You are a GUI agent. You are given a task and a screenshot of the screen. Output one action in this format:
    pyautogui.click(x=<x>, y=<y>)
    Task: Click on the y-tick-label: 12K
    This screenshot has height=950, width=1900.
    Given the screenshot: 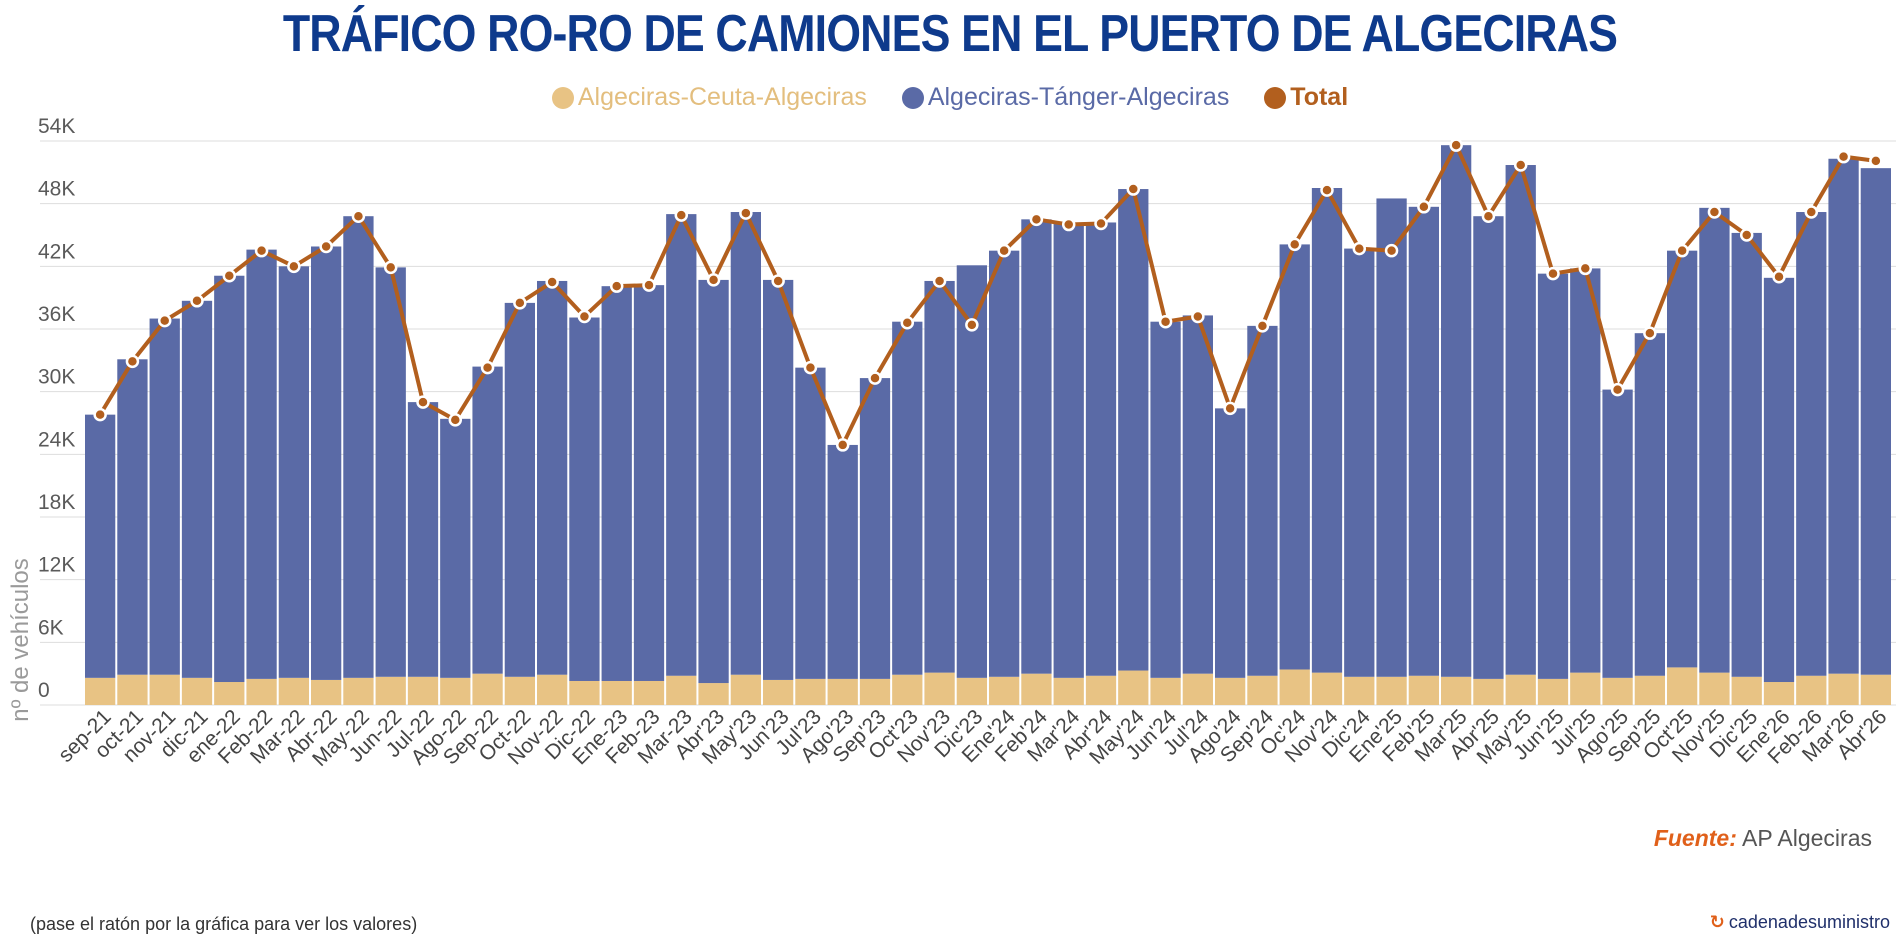 What is the action you would take?
    pyautogui.click(x=56, y=565)
    